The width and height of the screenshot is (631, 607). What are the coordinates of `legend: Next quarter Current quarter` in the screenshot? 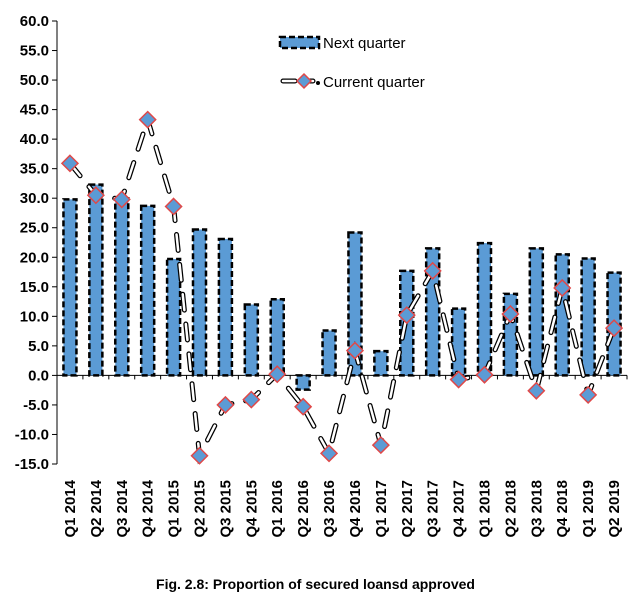 It's located at (351, 63).